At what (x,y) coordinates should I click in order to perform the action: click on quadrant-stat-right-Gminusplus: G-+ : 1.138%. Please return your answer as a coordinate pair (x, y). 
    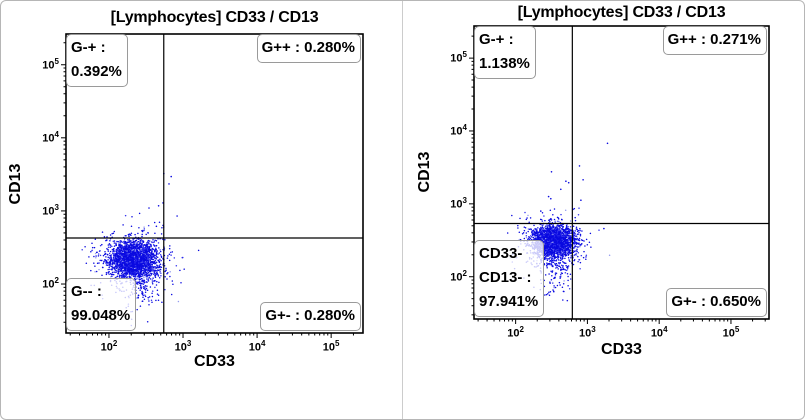
    Looking at the image, I should click on (505, 52).